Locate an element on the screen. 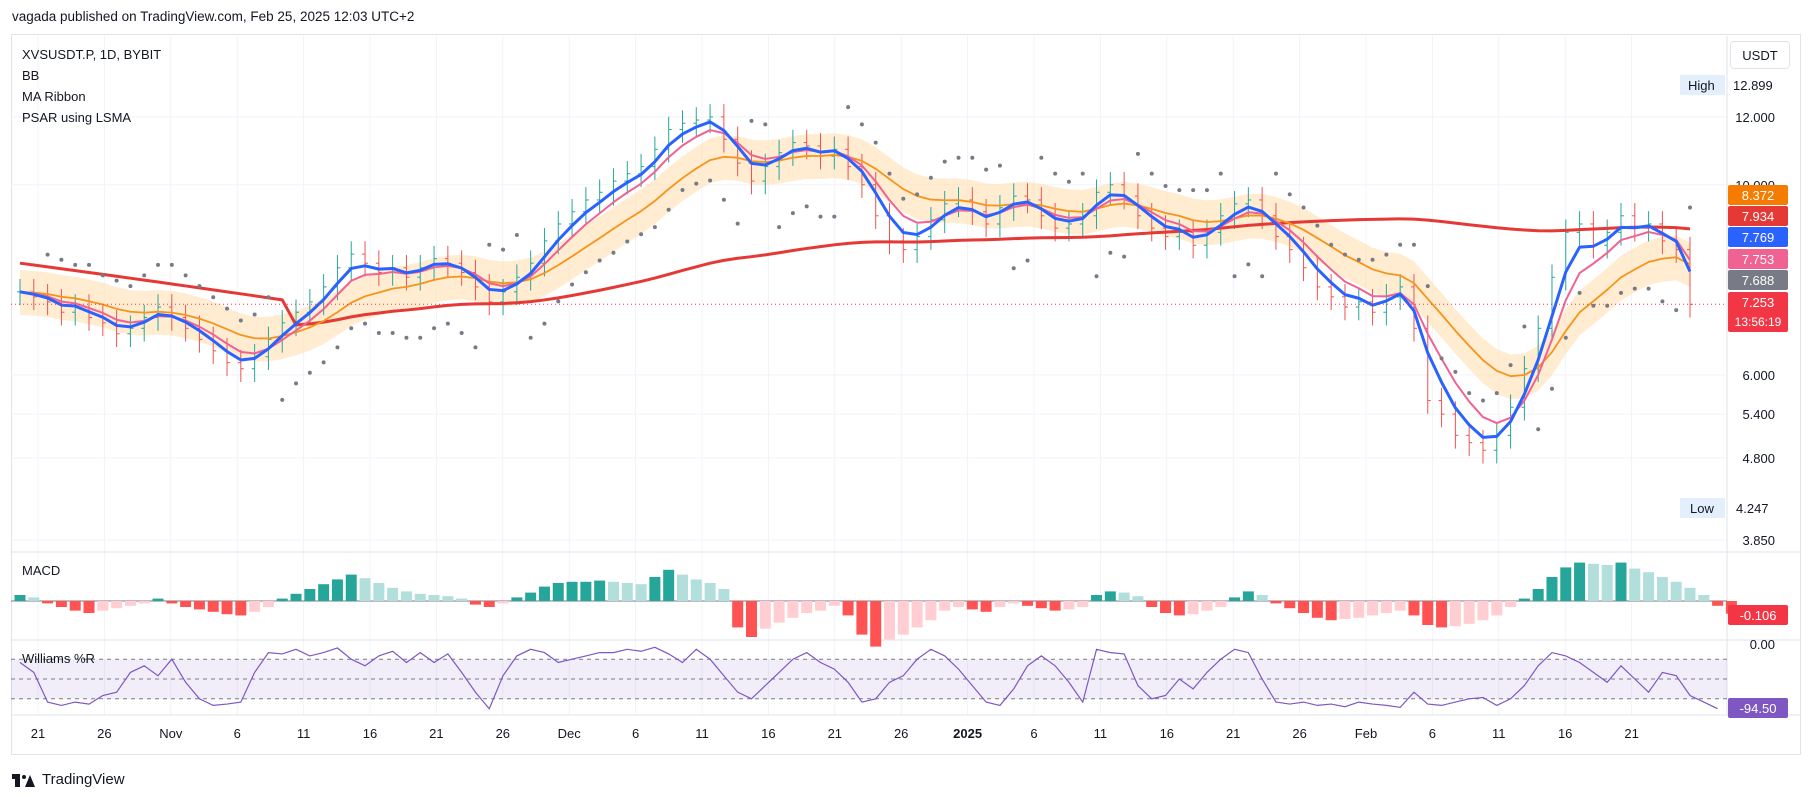 The image size is (1814, 800). time-tick-label: 11 is located at coordinates (304, 733).